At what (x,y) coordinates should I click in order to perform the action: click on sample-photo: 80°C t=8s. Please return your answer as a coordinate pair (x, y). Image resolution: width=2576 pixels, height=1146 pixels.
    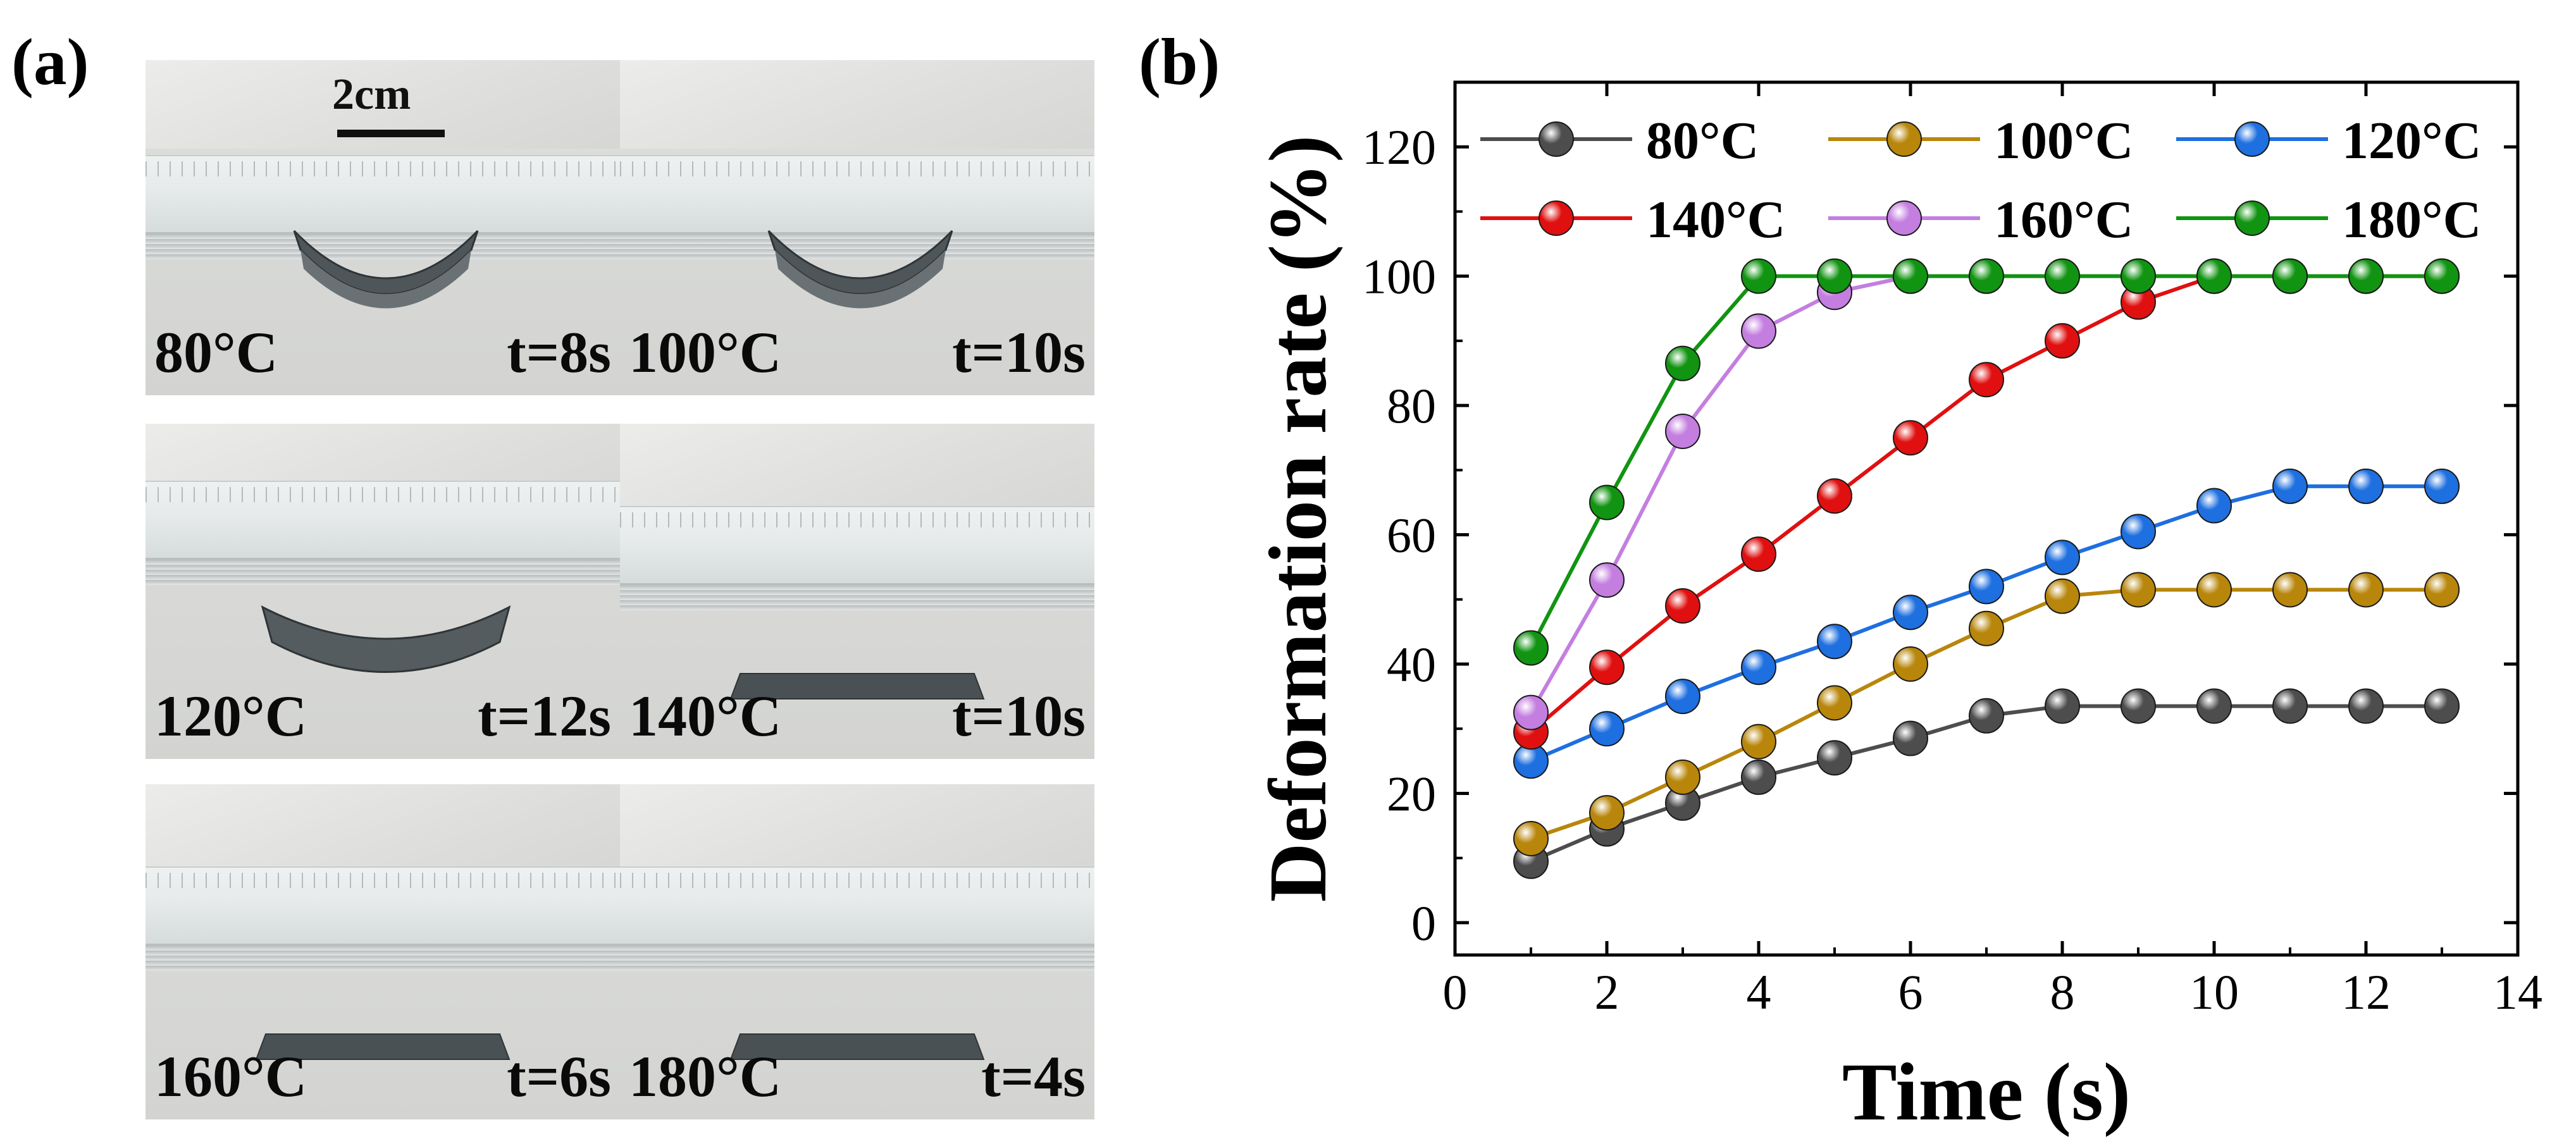
    Looking at the image, I should click on (383, 227).